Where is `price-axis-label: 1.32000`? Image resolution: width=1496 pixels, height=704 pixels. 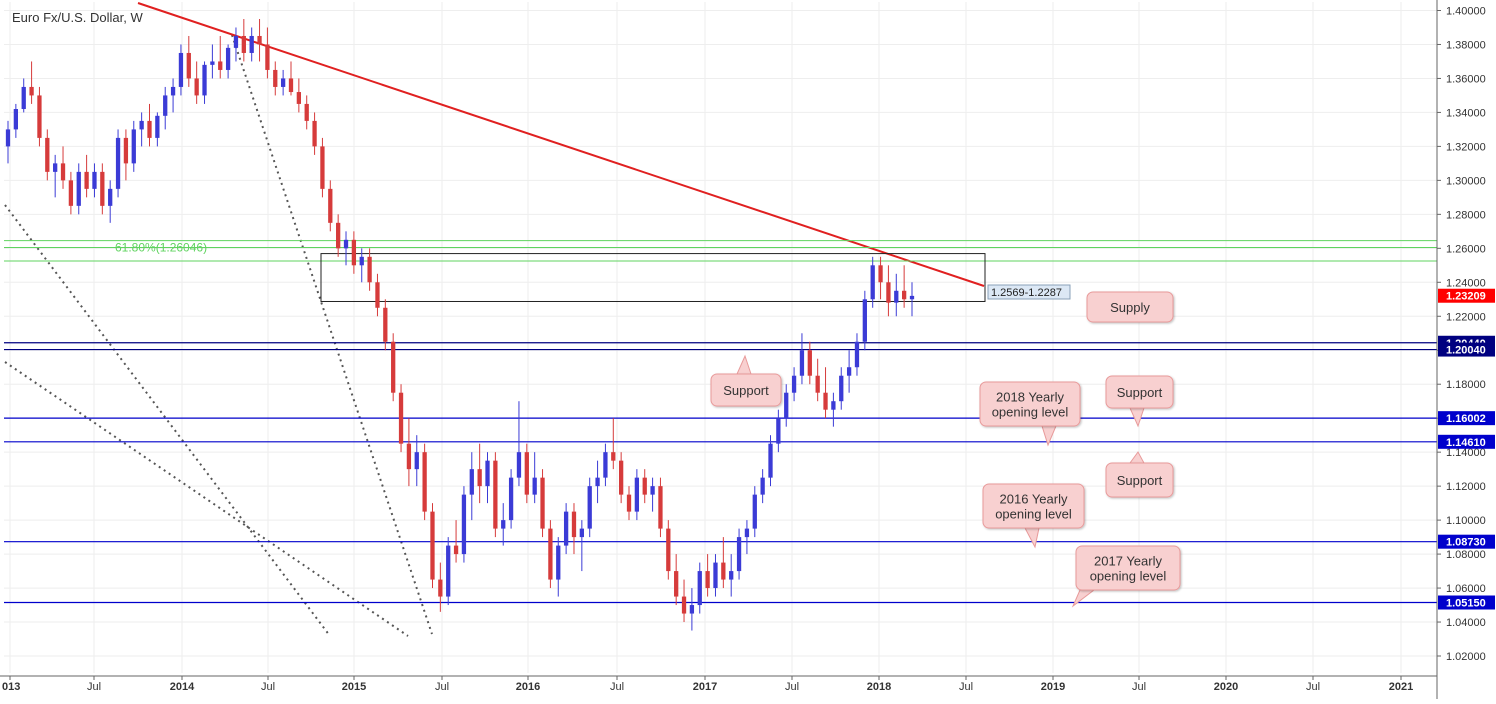 price-axis-label: 1.32000 is located at coordinates (1466, 147).